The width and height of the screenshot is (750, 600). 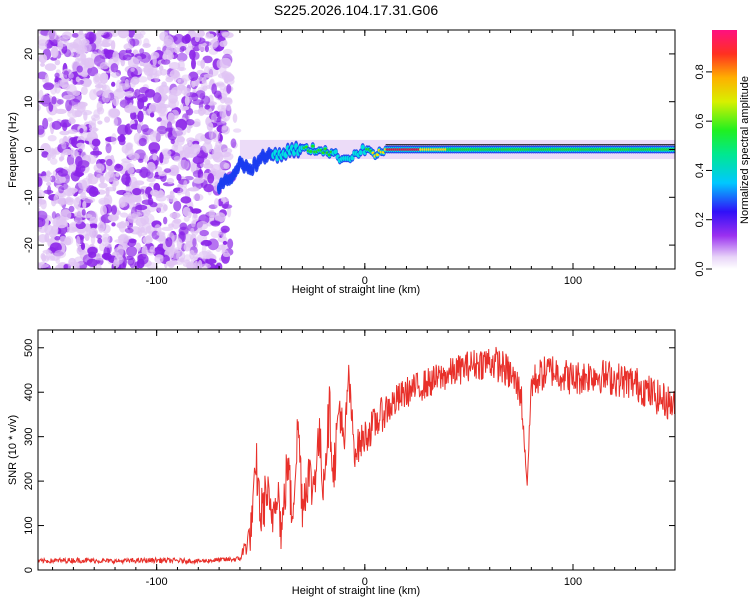 What do you see at coordinates (365, 281) in the screenshot?
I see `x-tick-label: 0` at bounding box center [365, 281].